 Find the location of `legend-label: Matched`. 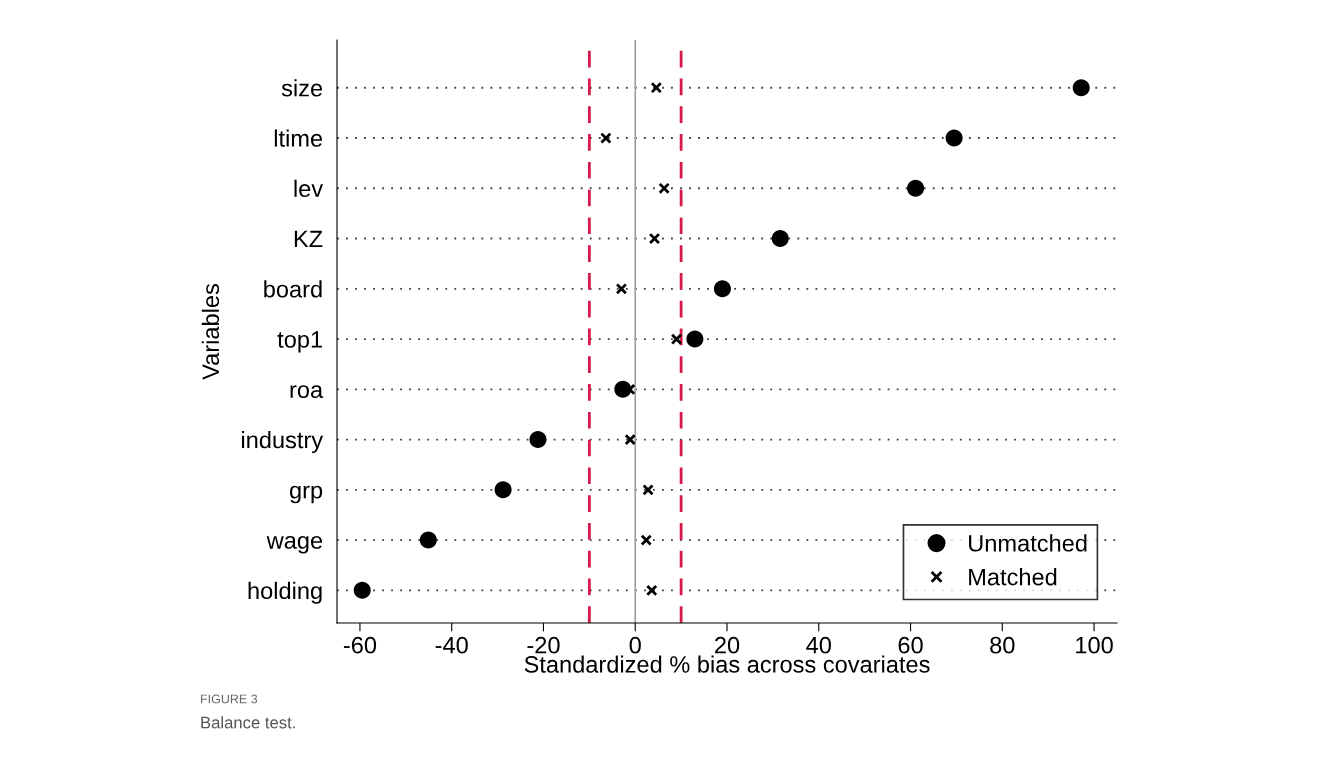

legend-label: Matched is located at coordinates (1013, 577).